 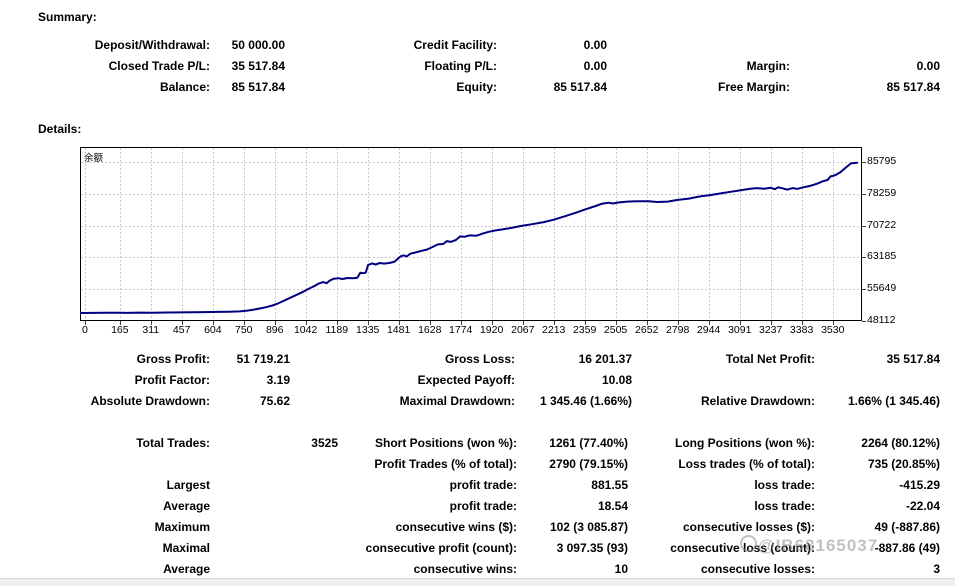 What do you see at coordinates (457, 401) in the screenshot?
I see `stat-label: Maximal Drawdown:` at bounding box center [457, 401].